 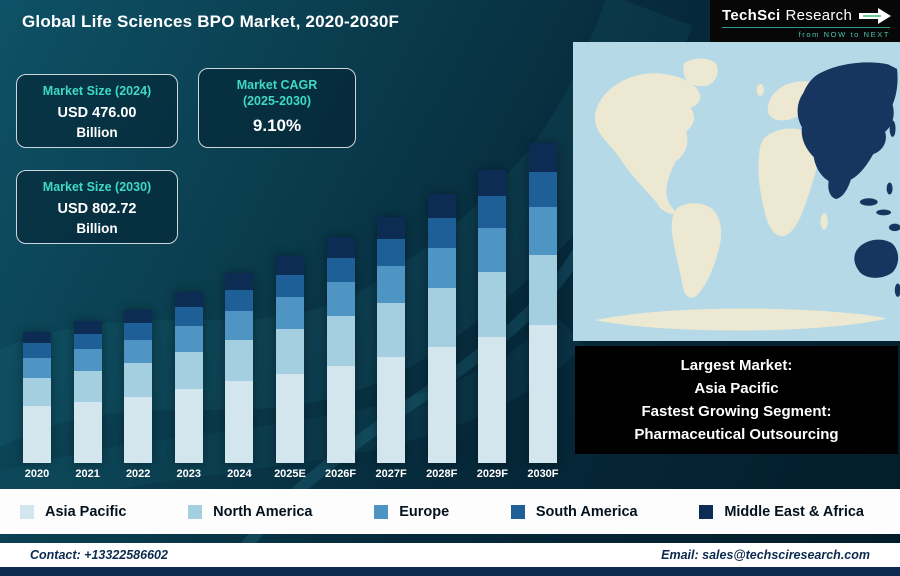 What do you see at coordinates (340, 414) in the screenshot?
I see `bar-segment-2026f-asia-pacific` at bounding box center [340, 414].